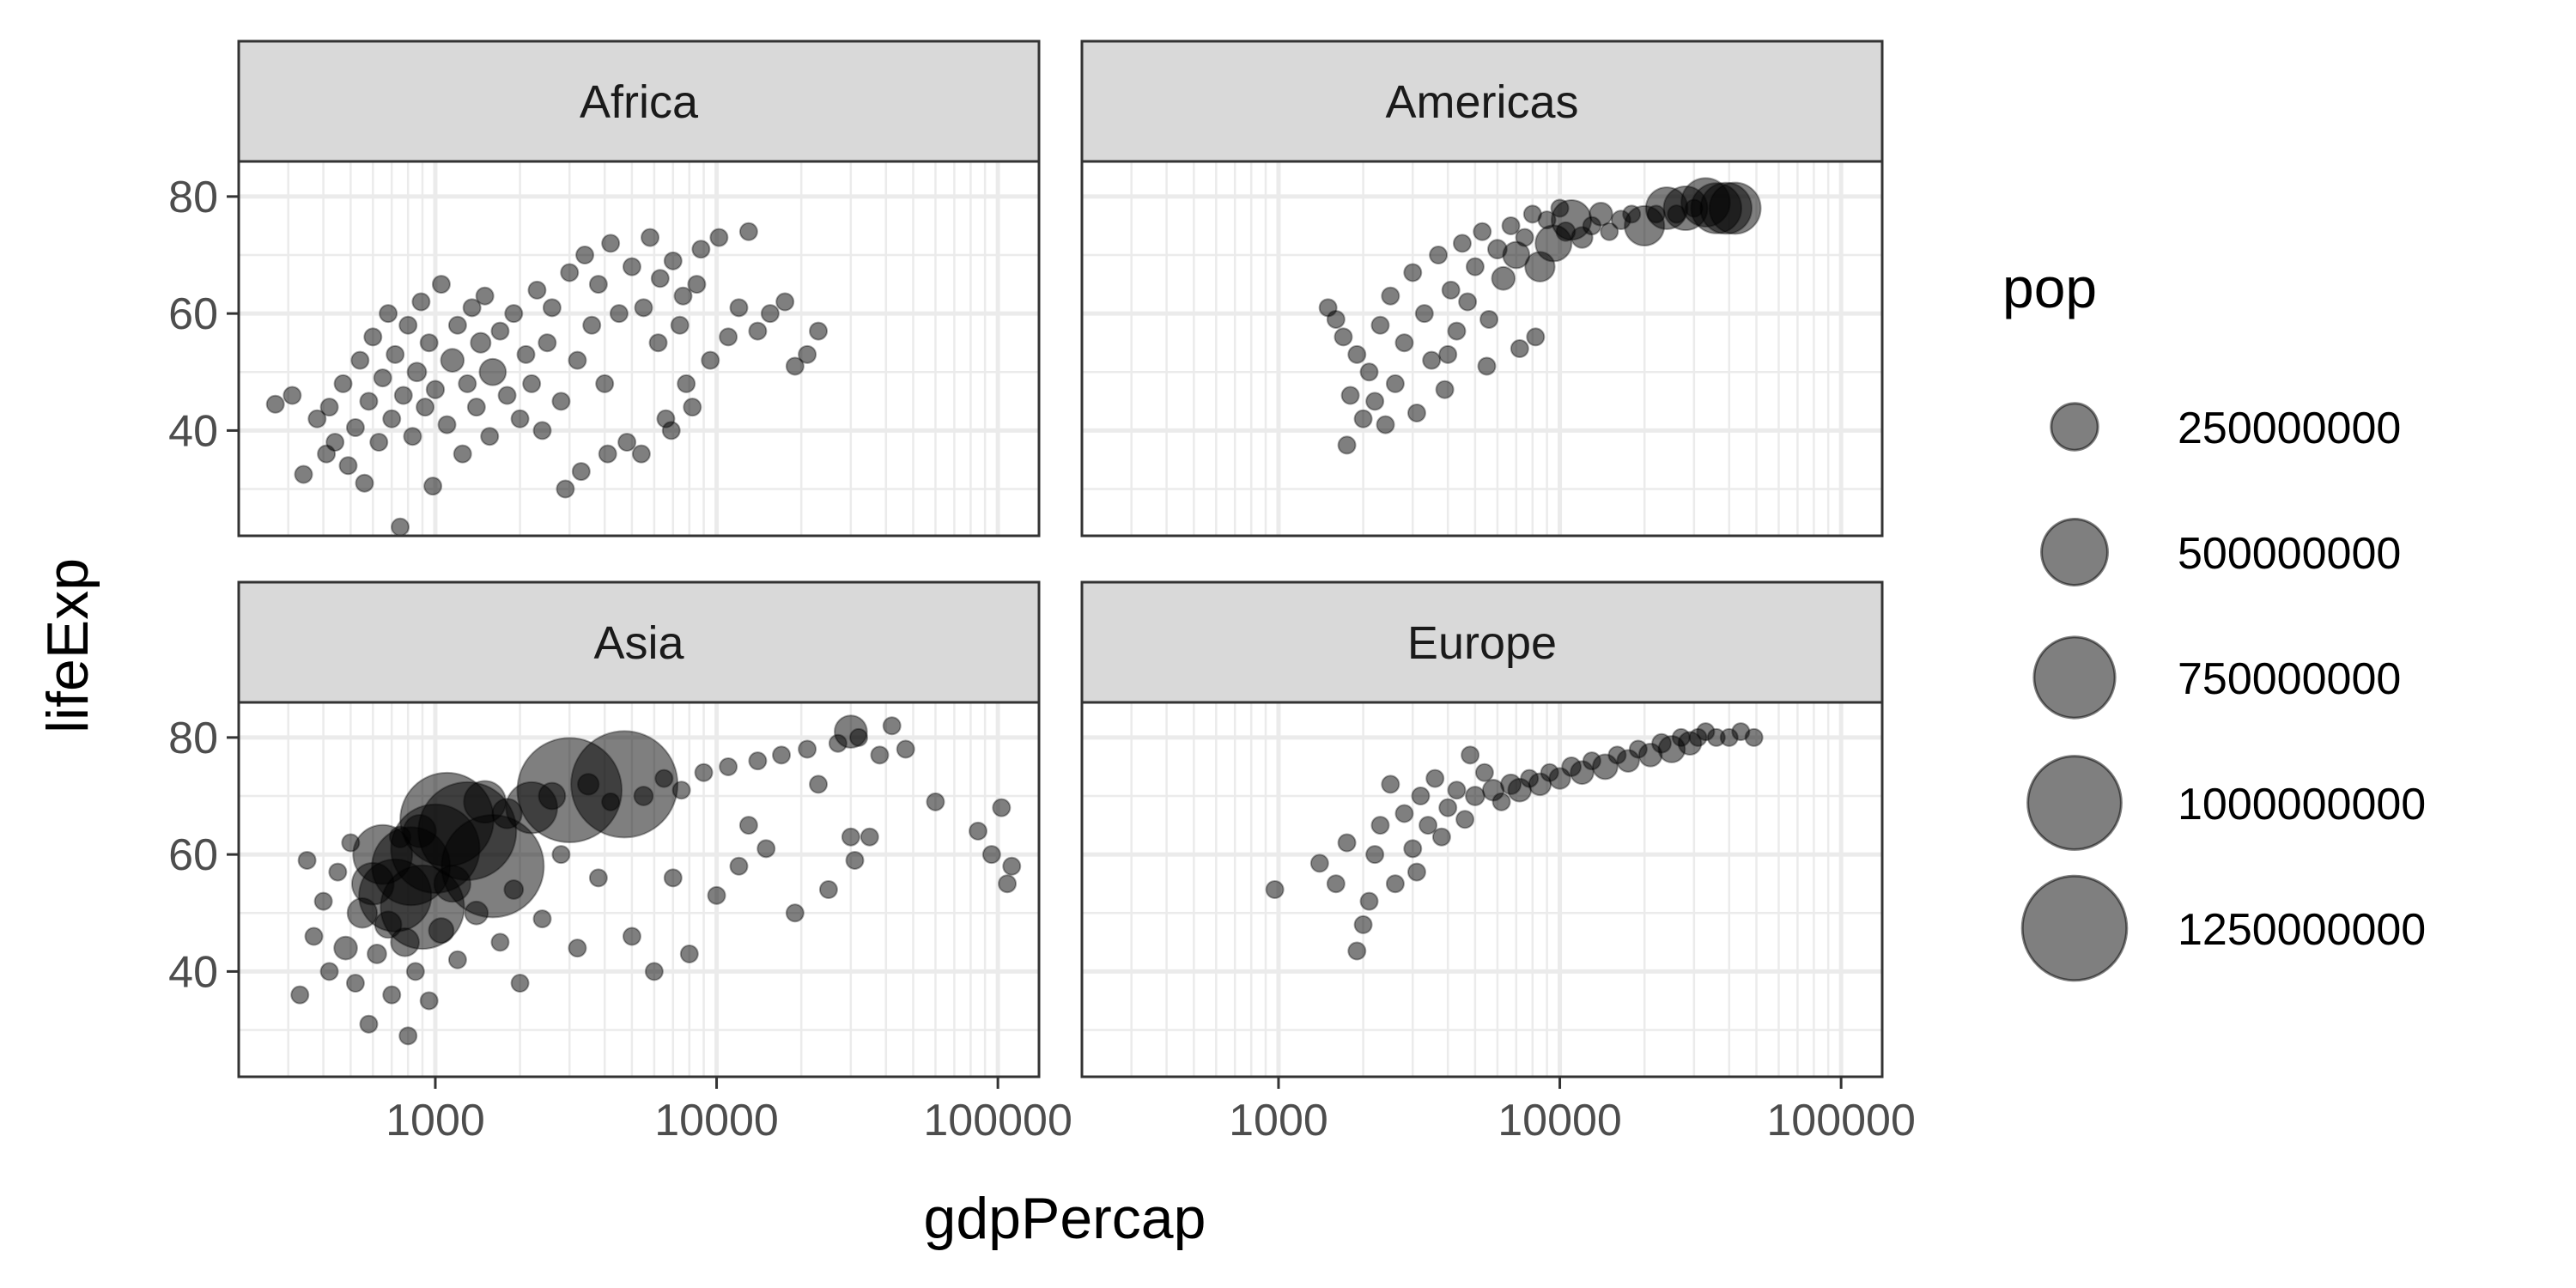 The image size is (2576, 1288). I want to click on facet-strip-label: Europe, so click(1482, 643).